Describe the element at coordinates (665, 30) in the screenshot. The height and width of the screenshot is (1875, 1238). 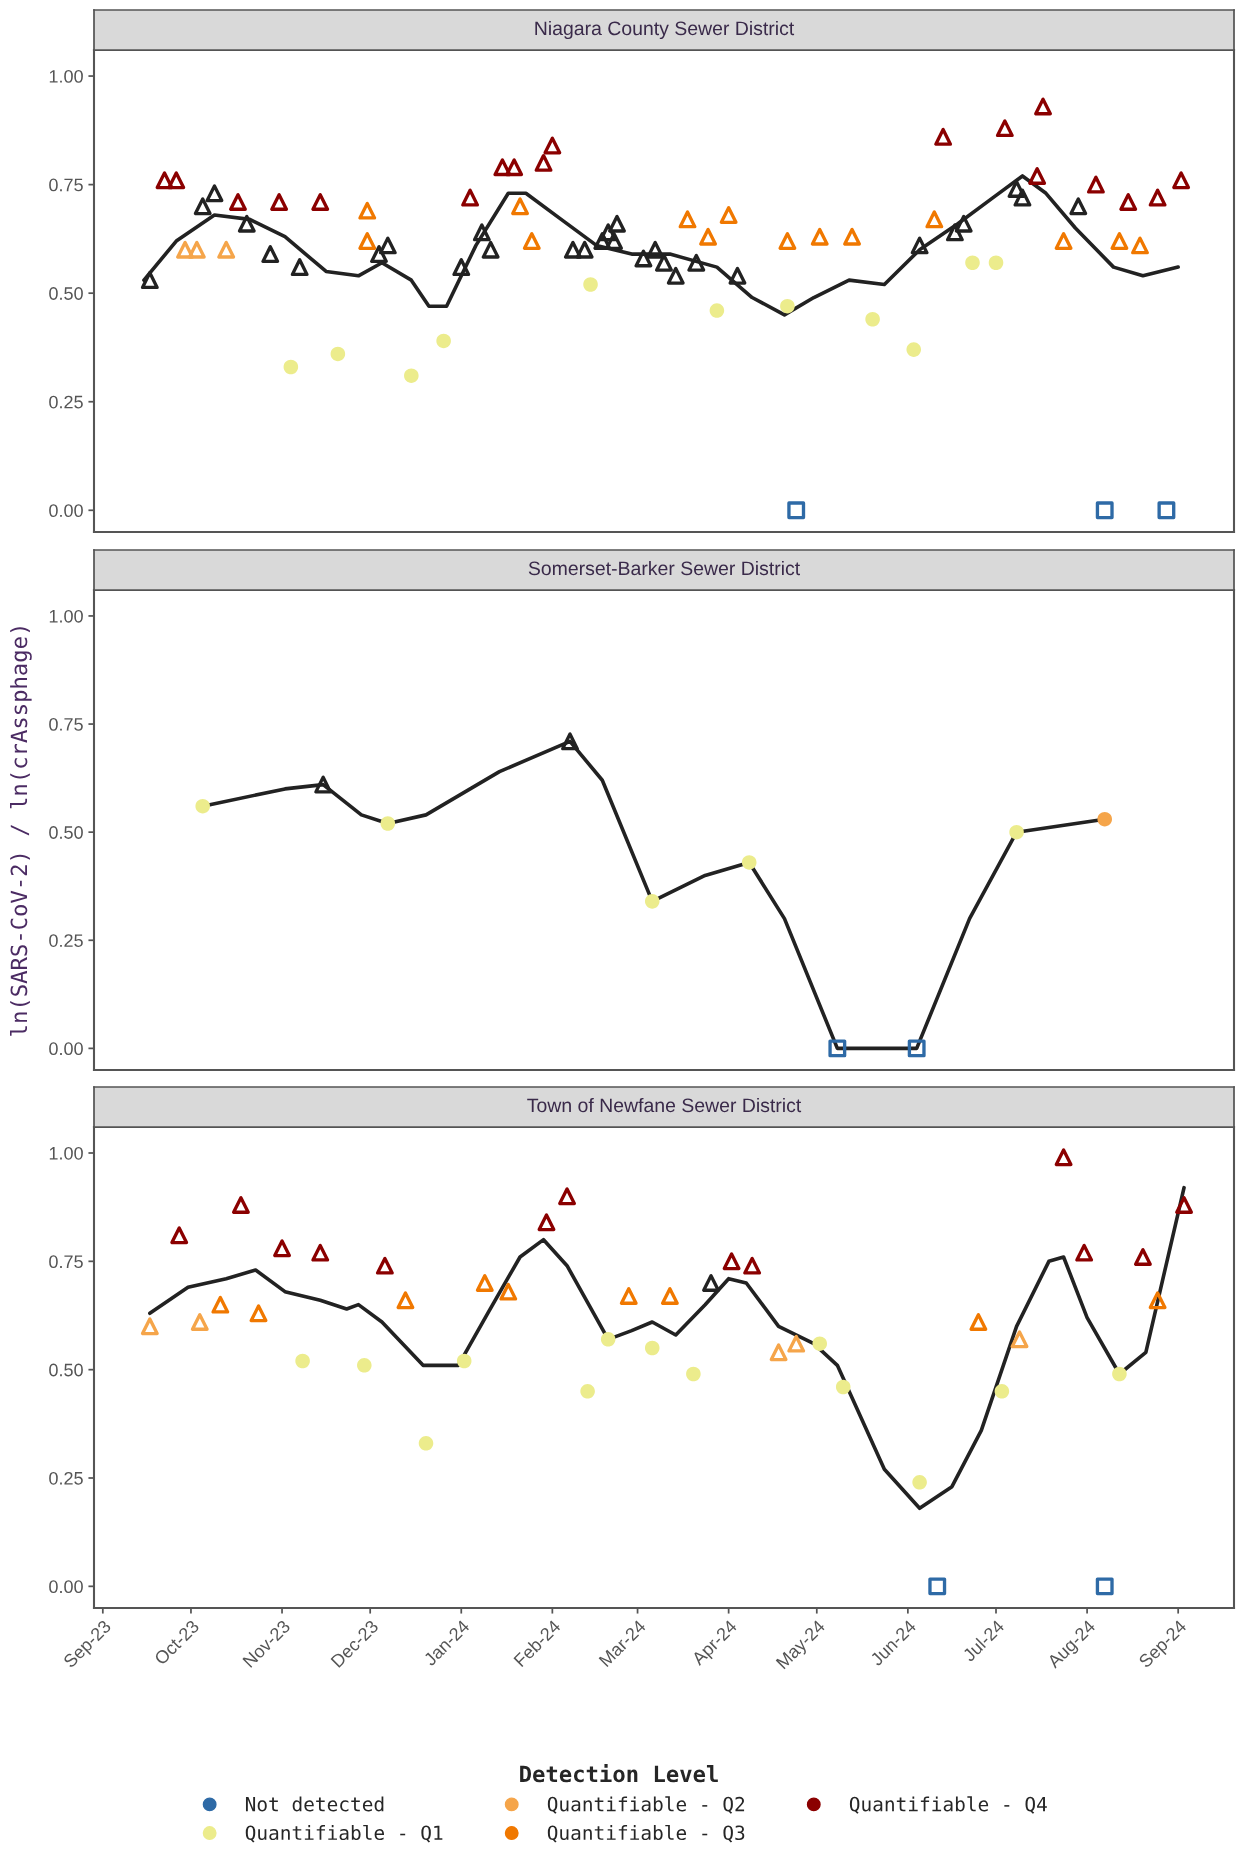
I see `chart-title: Niagara County Sewer District` at that location.